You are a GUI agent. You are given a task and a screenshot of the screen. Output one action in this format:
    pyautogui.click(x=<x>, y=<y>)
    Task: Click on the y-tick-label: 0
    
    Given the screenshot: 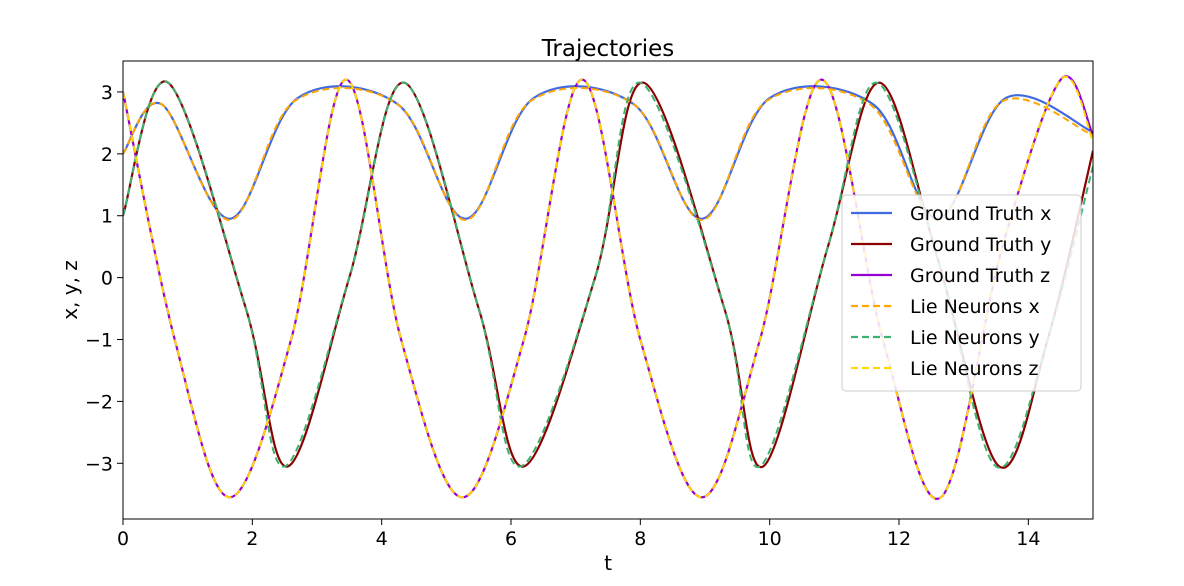 What is the action you would take?
    pyautogui.click(x=107, y=279)
    